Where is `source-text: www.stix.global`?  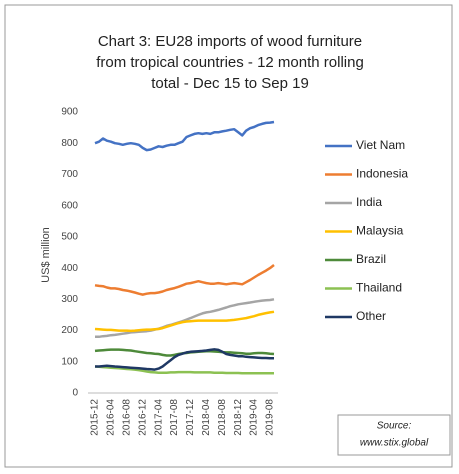
source-text: www.stix.global is located at coordinates (394, 443).